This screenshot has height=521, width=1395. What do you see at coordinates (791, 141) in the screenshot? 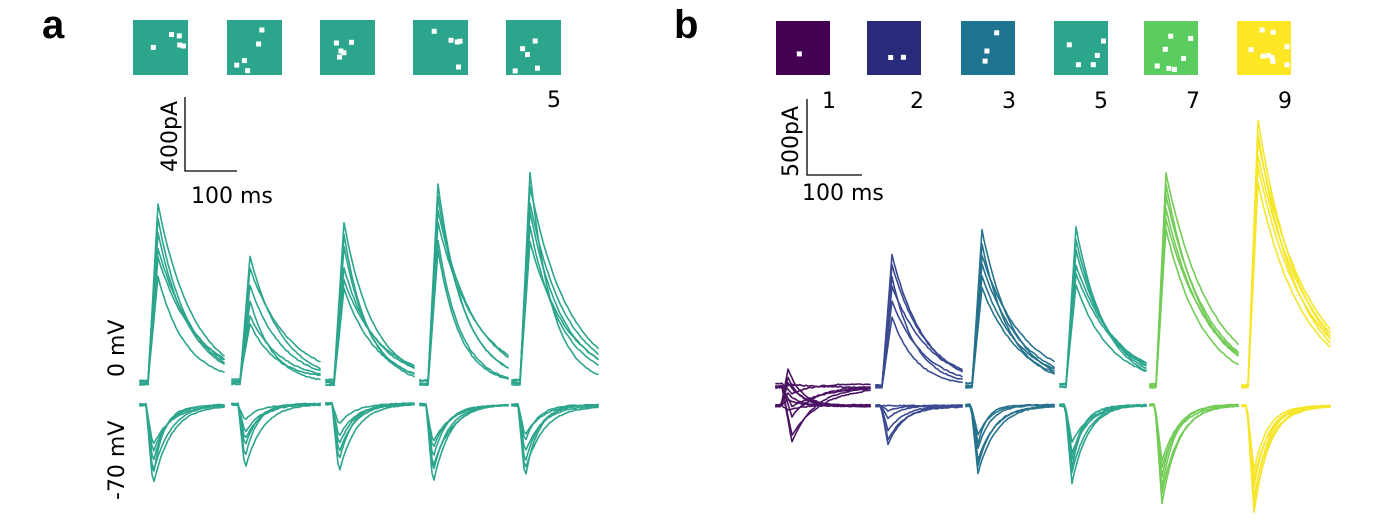
I see `panel-b-scale-current: 500pA` at bounding box center [791, 141].